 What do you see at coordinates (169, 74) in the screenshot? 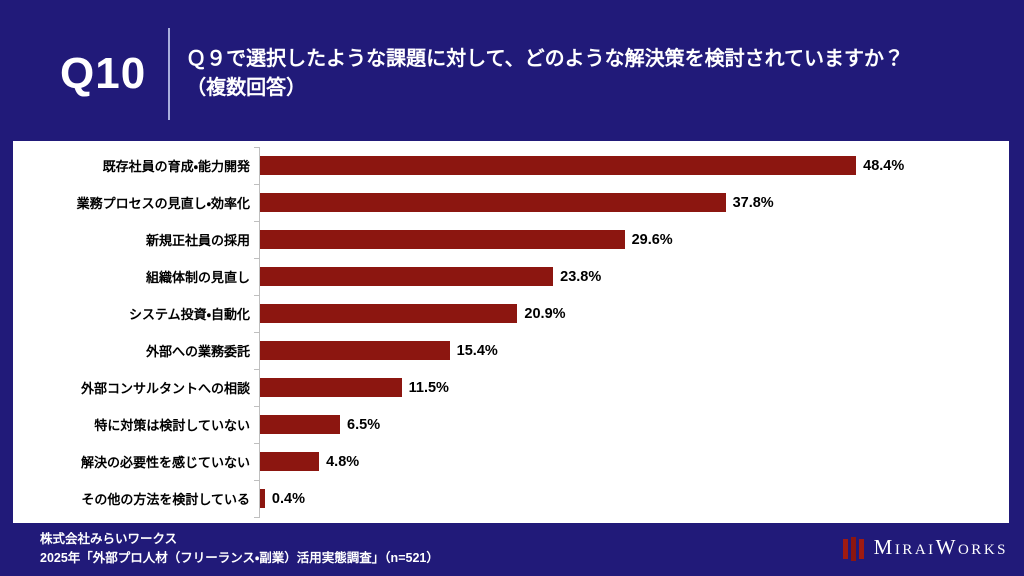
I see `header-divider` at bounding box center [169, 74].